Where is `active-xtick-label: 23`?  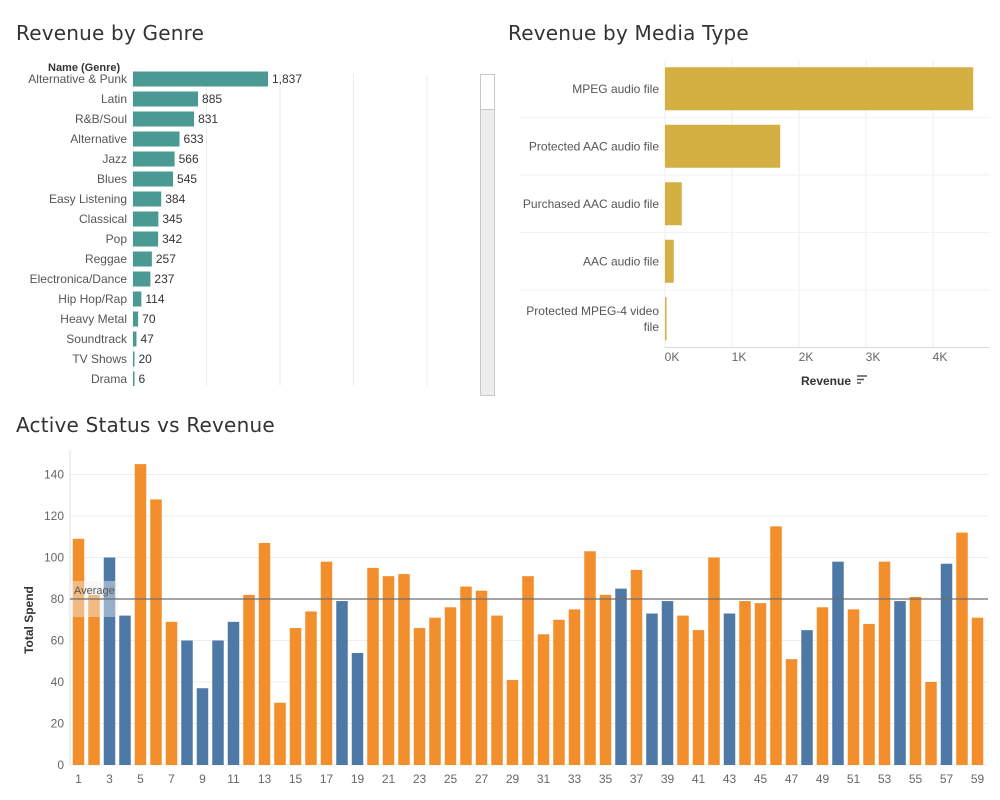
active-xtick-label: 23 is located at coordinates (420, 779).